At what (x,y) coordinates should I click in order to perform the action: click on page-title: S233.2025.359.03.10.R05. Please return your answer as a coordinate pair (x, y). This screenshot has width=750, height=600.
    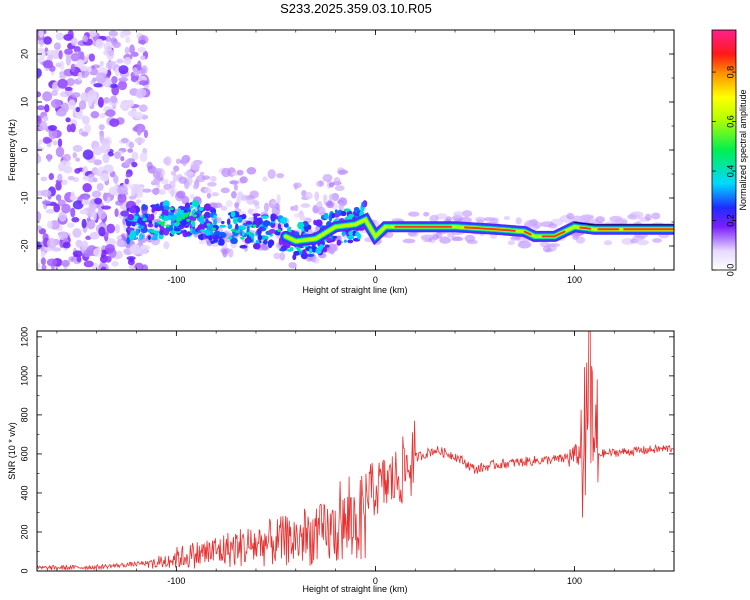
    Looking at the image, I should click on (356, 8).